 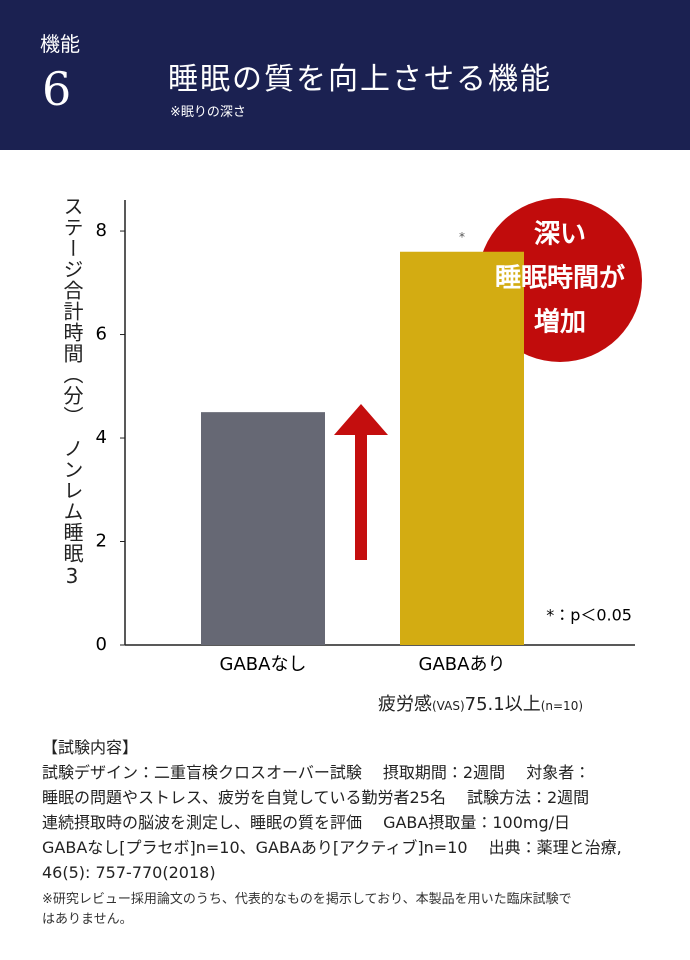 I want to click on callout-text: 深い, so click(x=560, y=235).